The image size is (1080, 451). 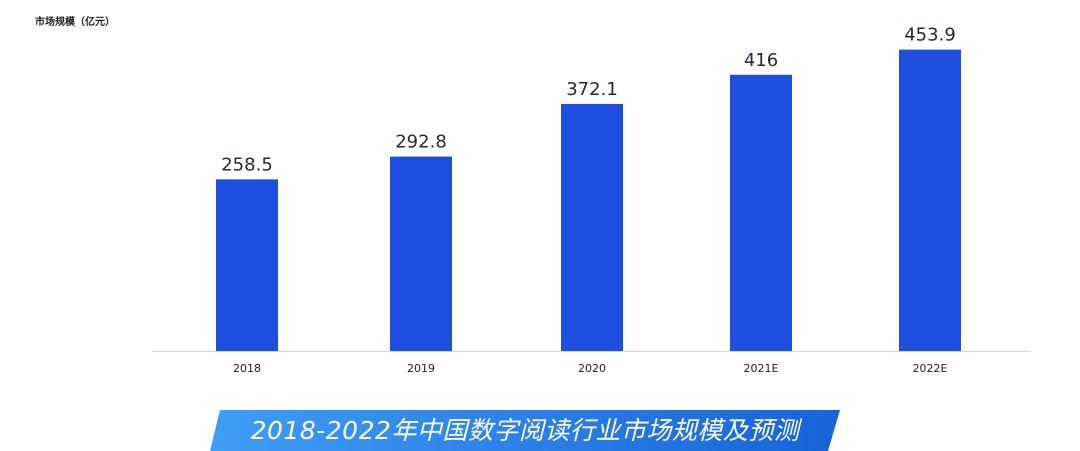 I want to click on bar-2018, so click(x=247, y=265).